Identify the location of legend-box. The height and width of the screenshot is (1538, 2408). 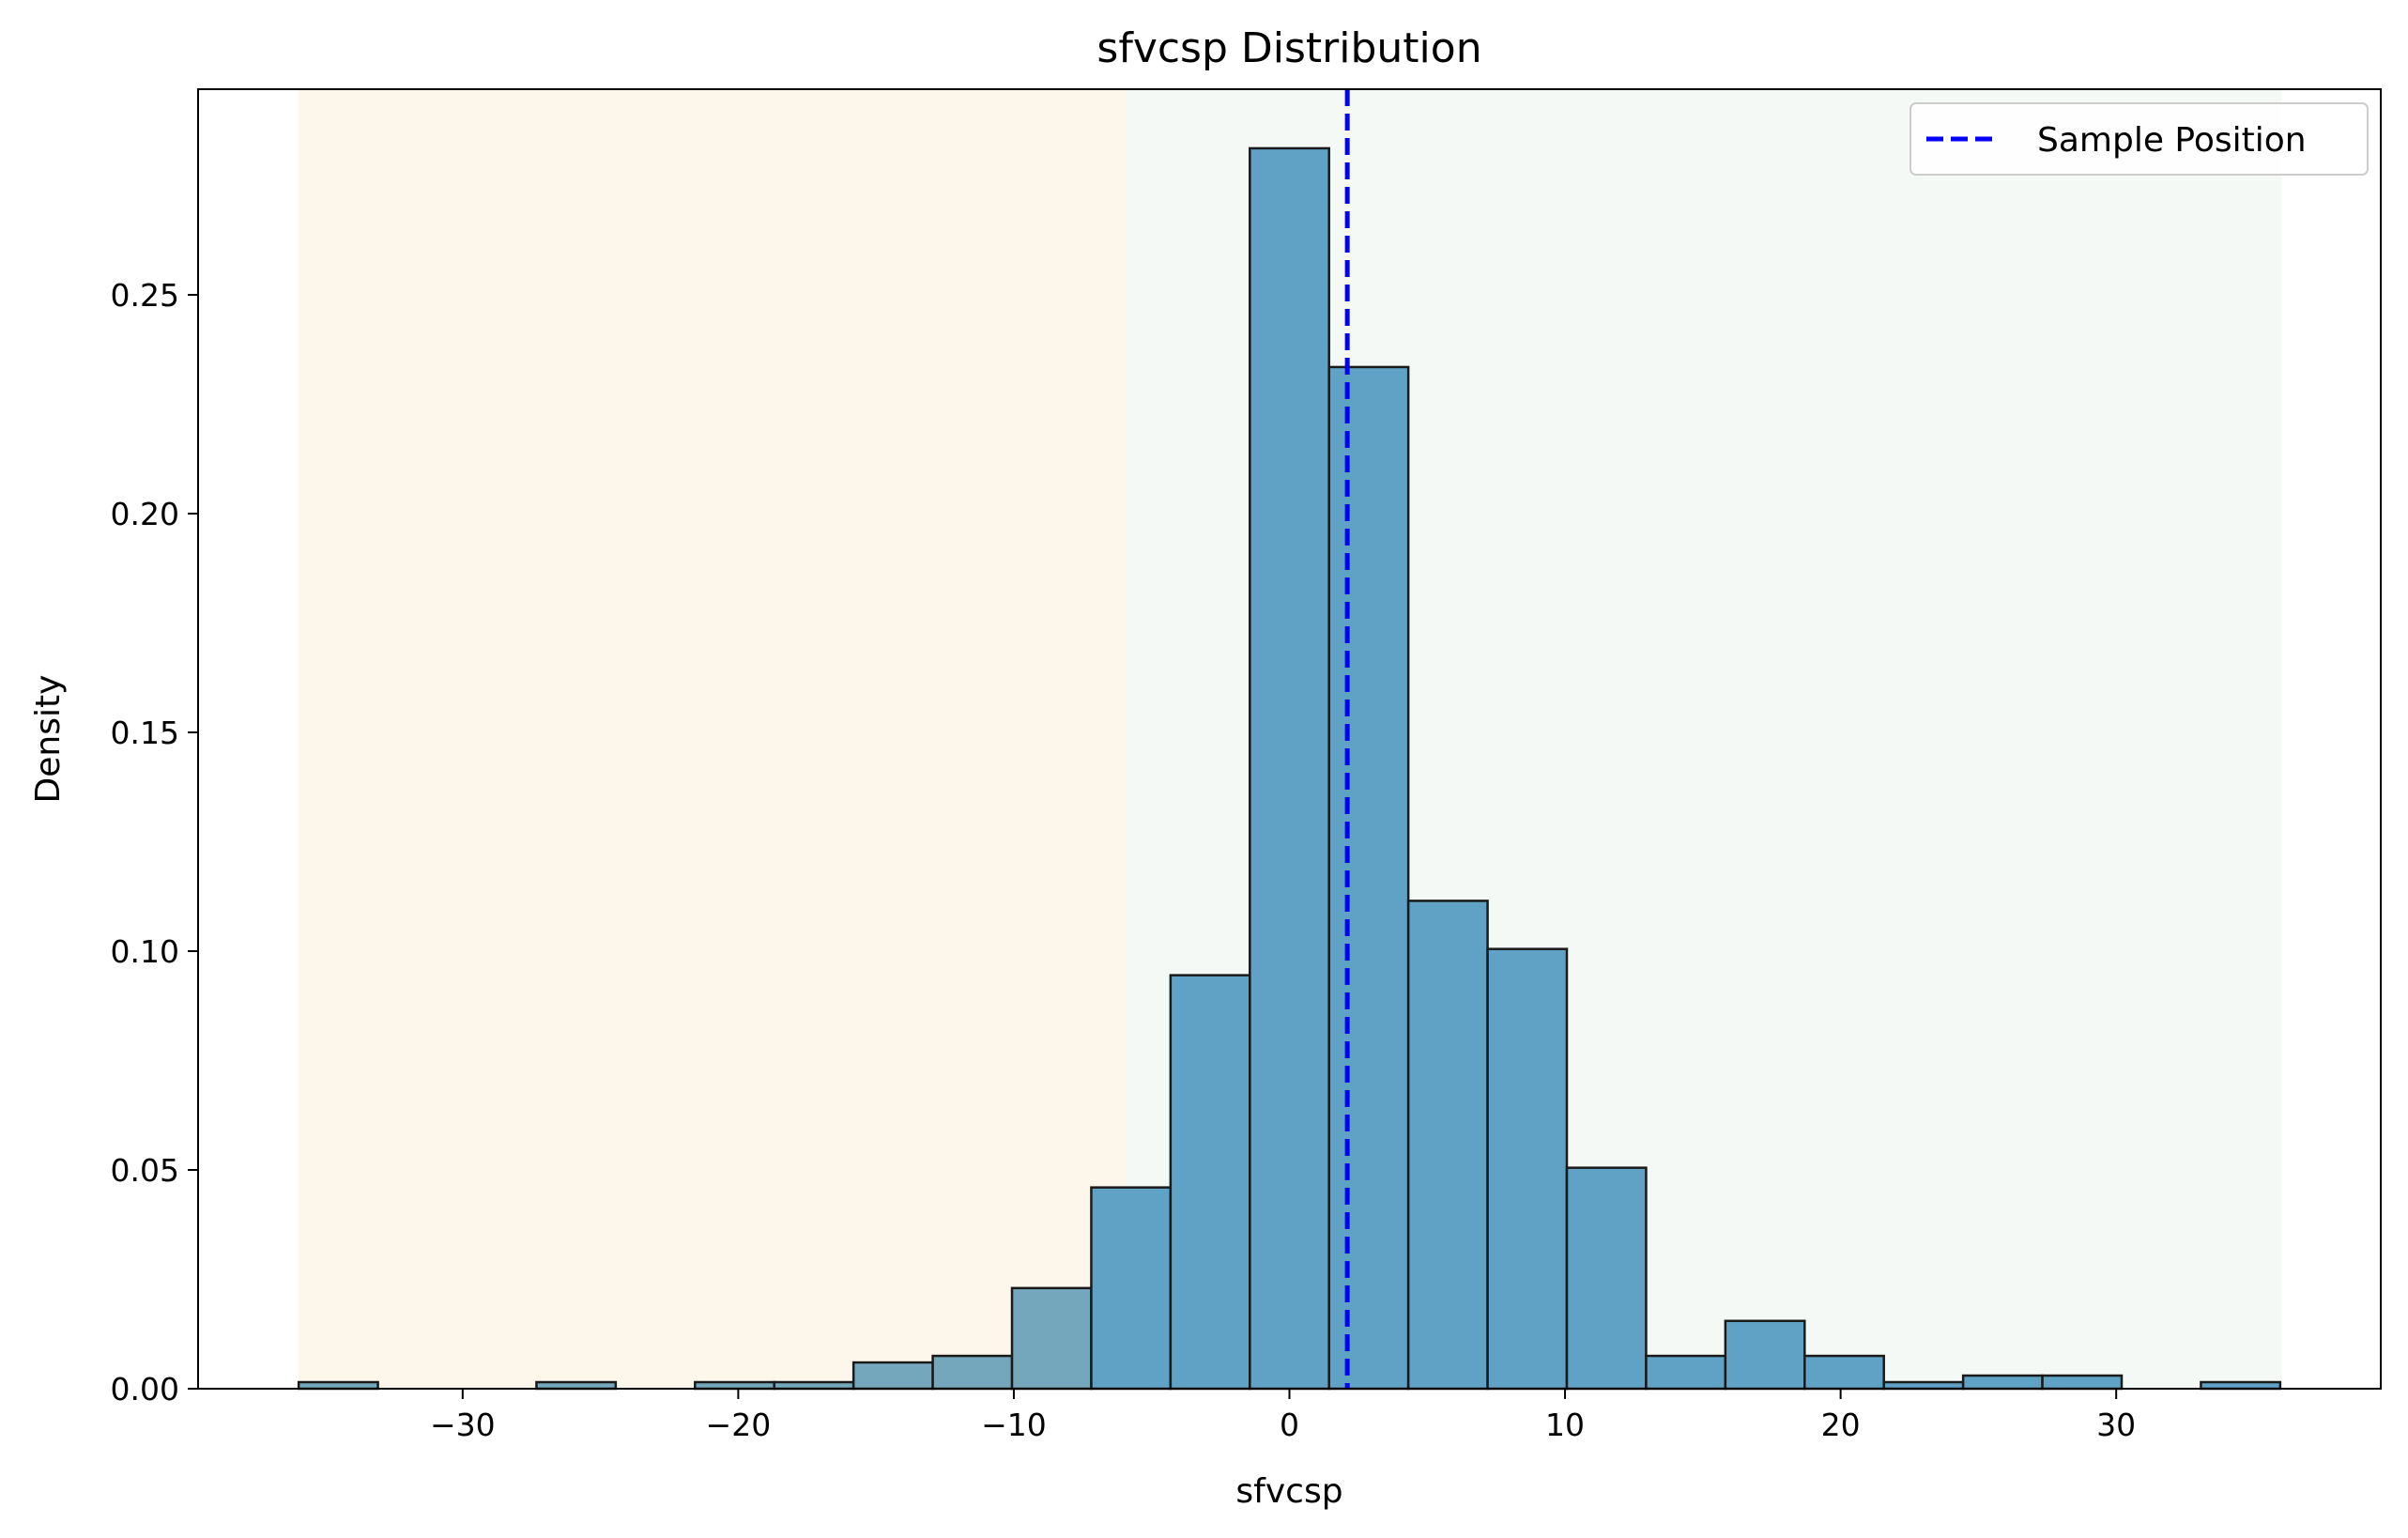
(2139, 139).